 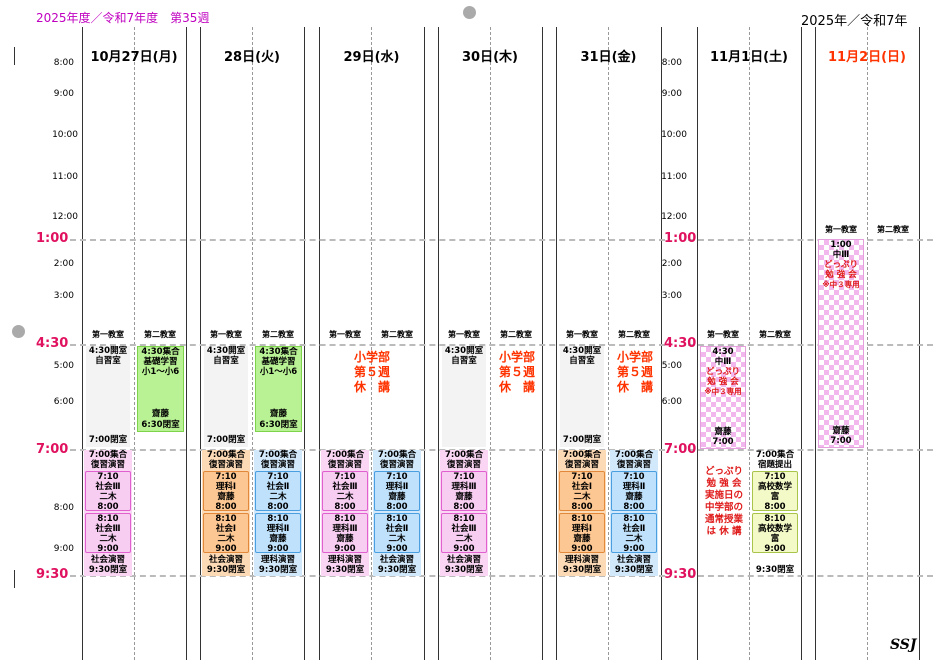 I want to click on day-tuesday: 28日(火), so click(x=252, y=57).